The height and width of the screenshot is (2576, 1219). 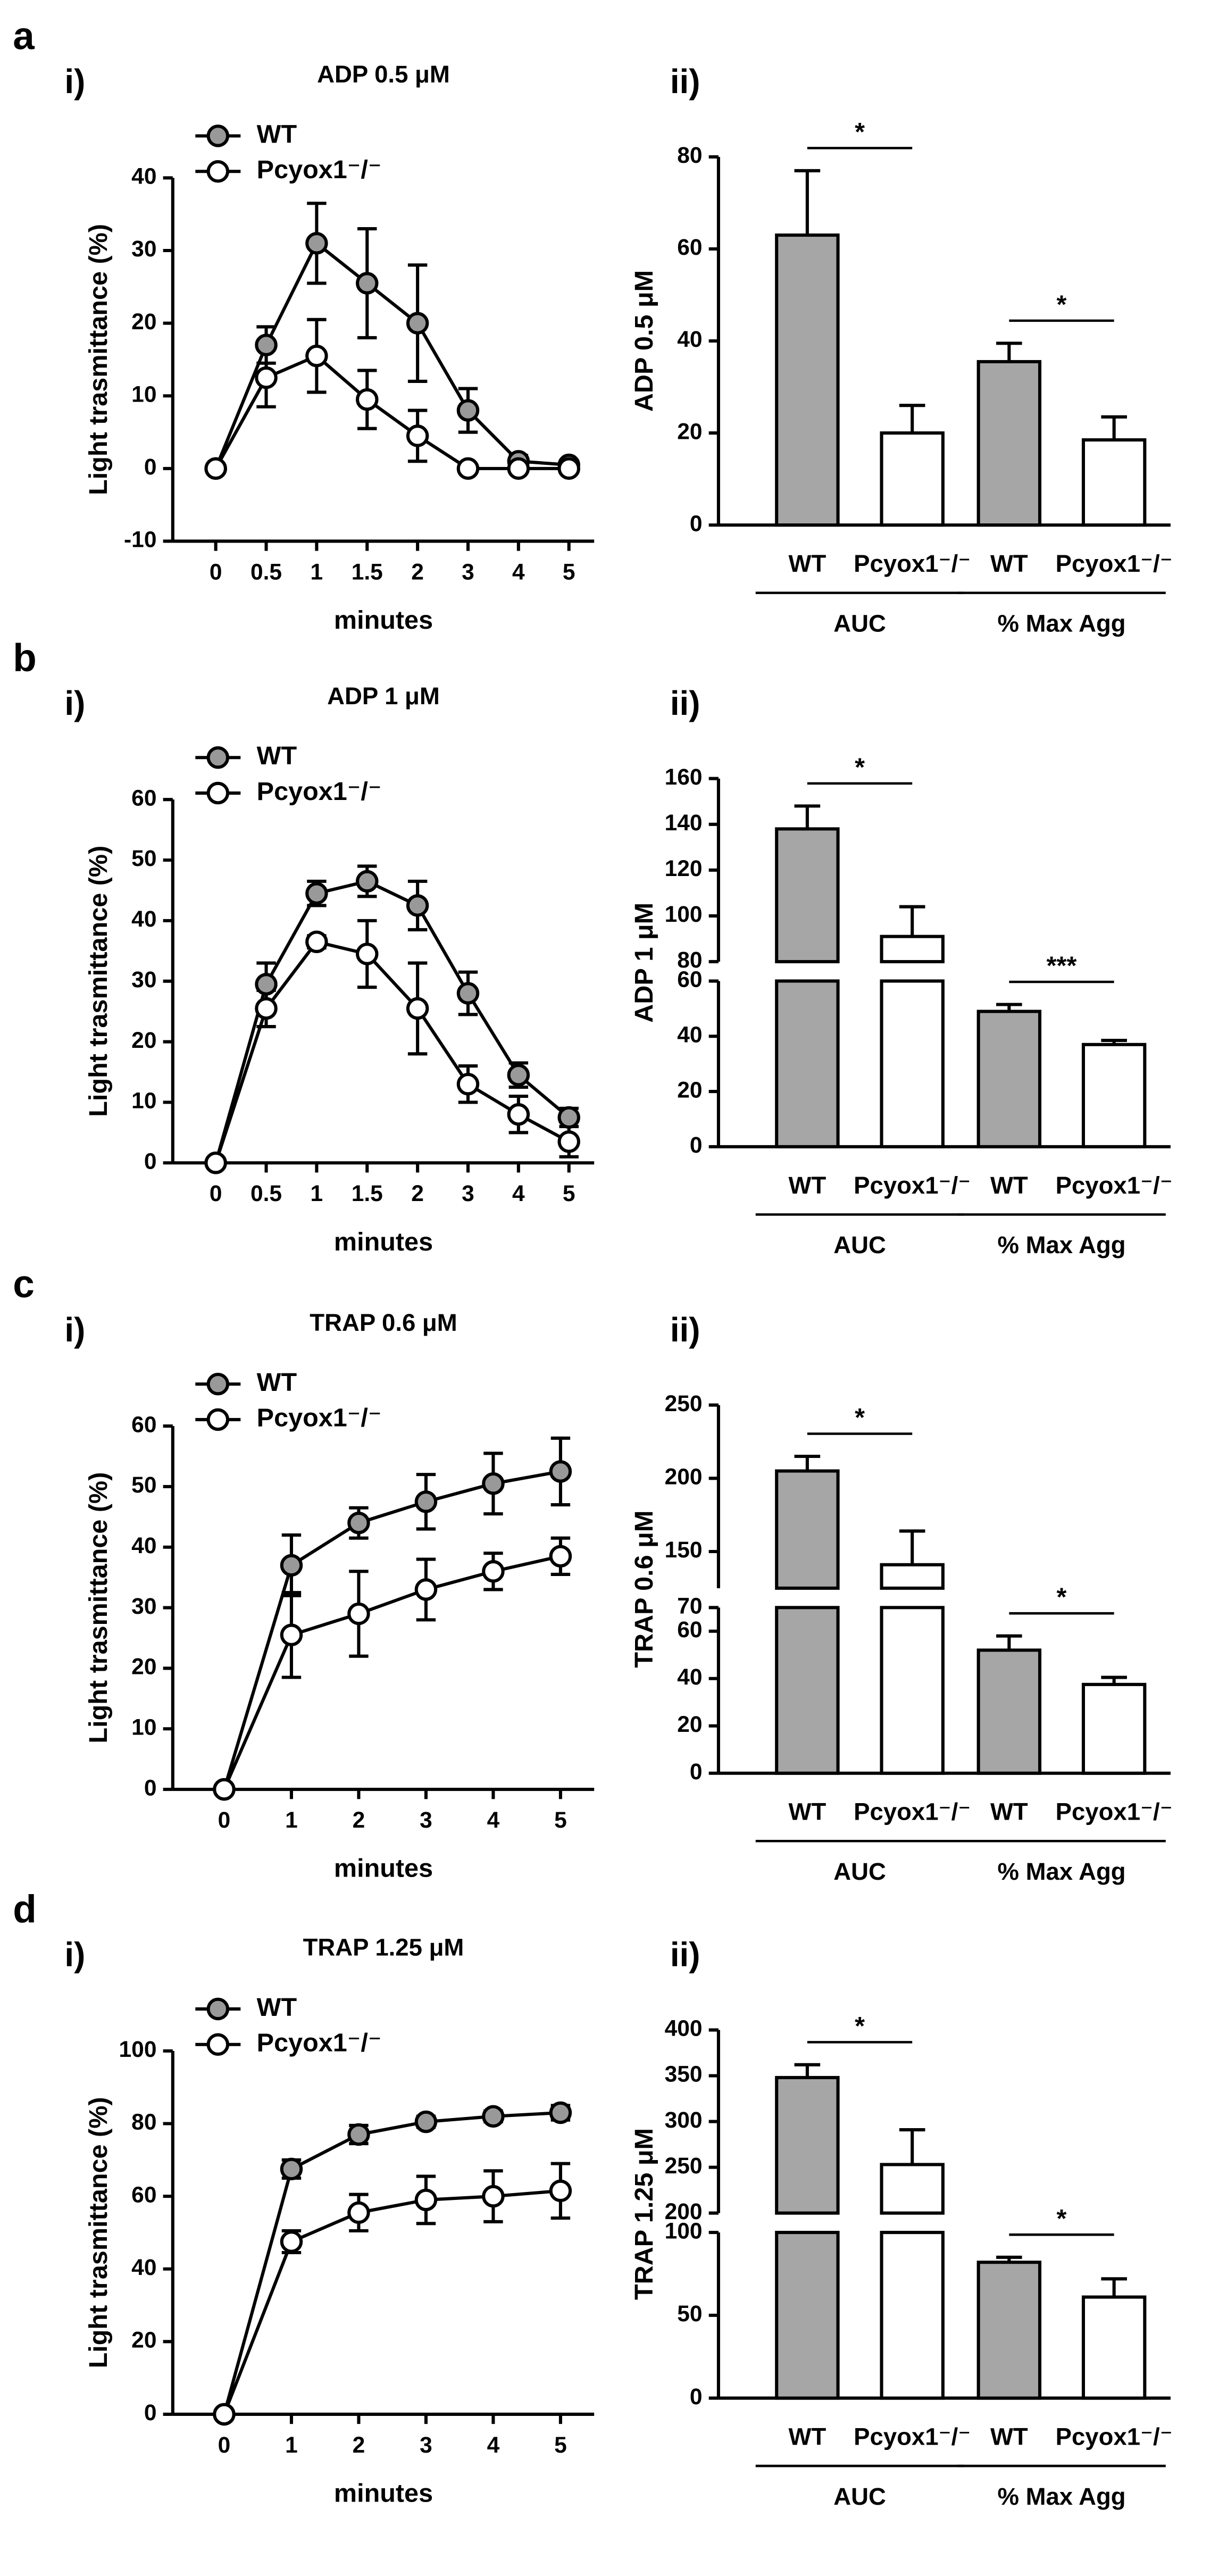 I want to click on group-label: % Max Agg, so click(x=1061, y=1245).